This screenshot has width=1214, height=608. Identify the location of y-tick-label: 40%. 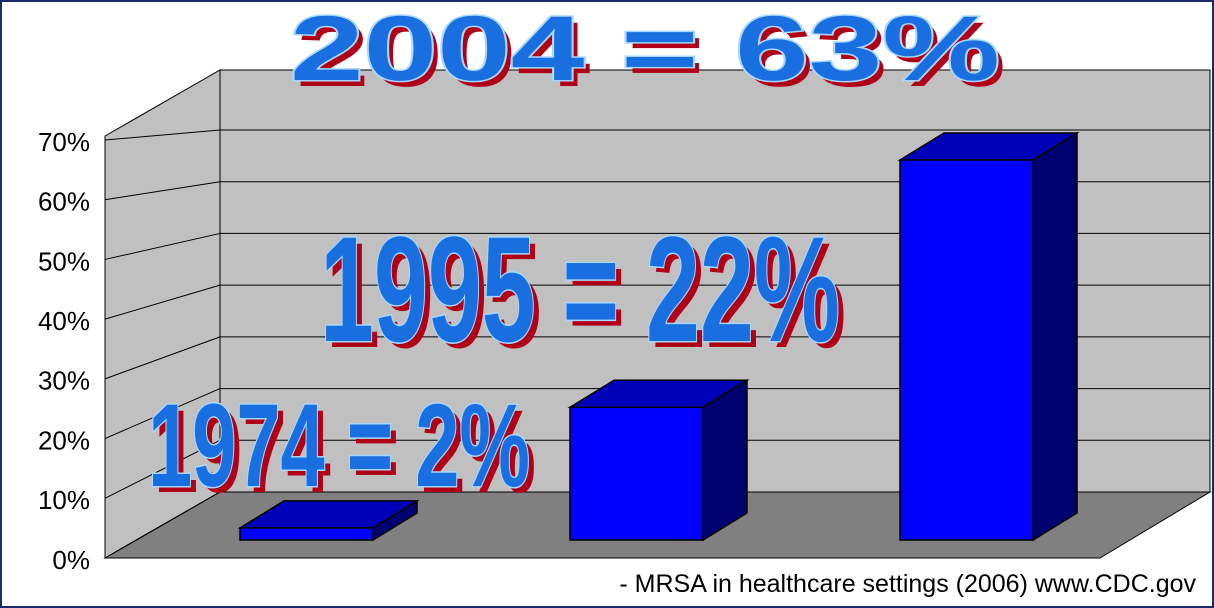
(64, 321).